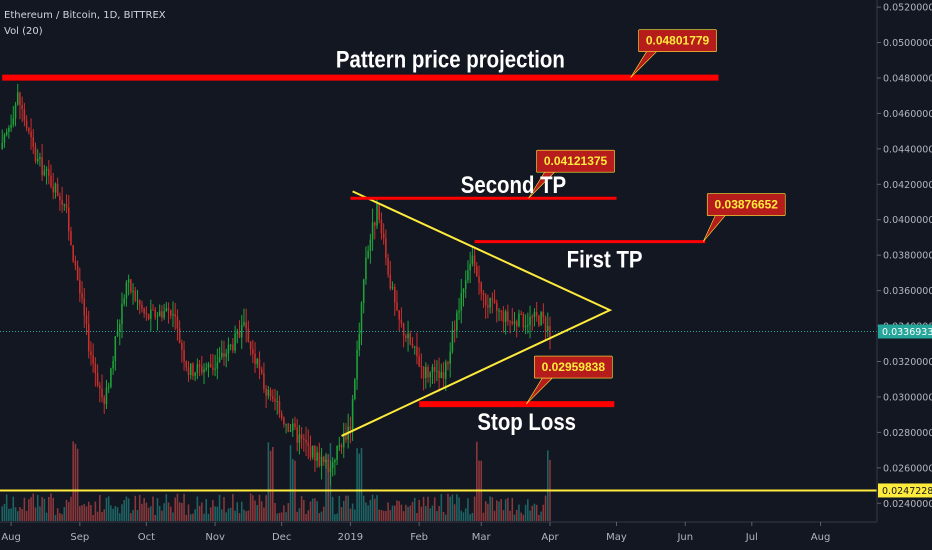 The width and height of the screenshot is (932, 550). What do you see at coordinates (23, 31) in the screenshot?
I see `volume-indicator-label: Vol (20)` at bounding box center [23, 31].